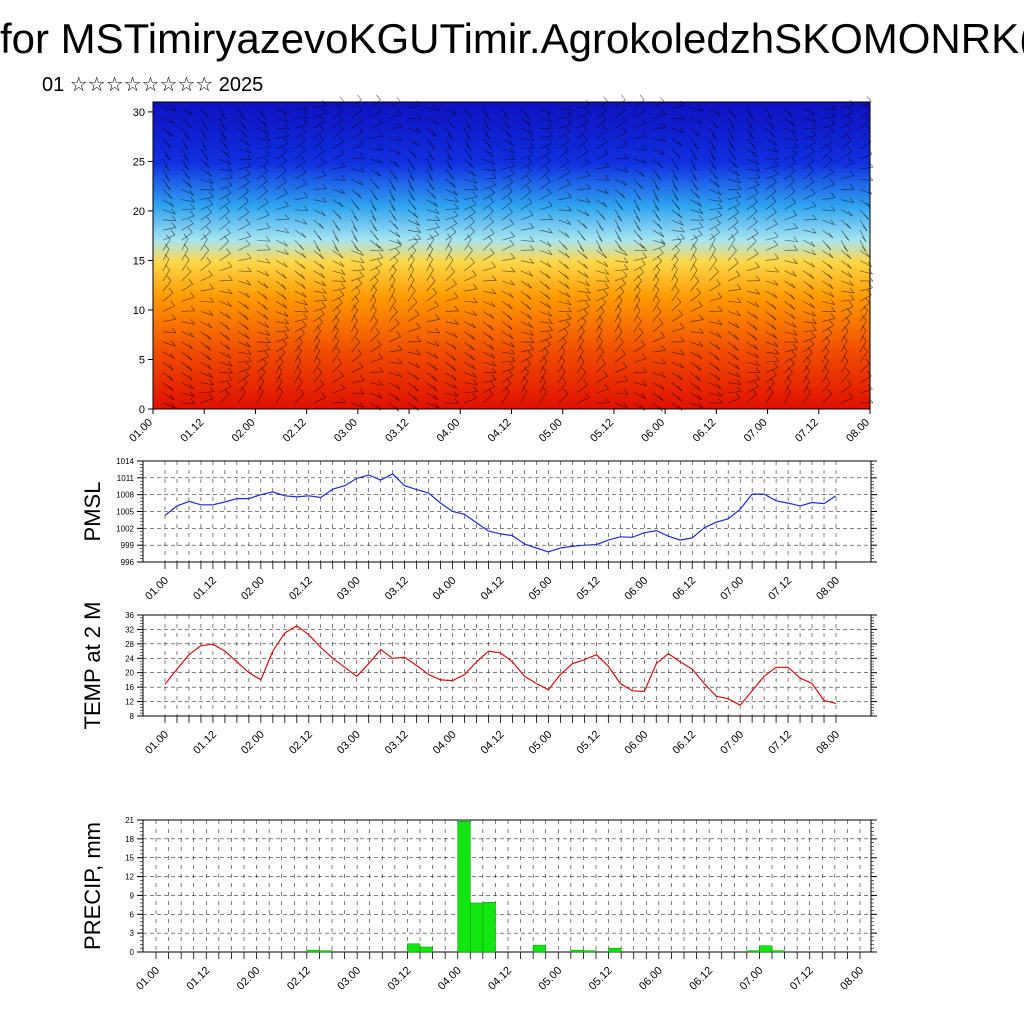  What do you see at coordinates (128, 545) in the screenshot?
I see `y-tick-label: 999` at bounding box center [128, 545].